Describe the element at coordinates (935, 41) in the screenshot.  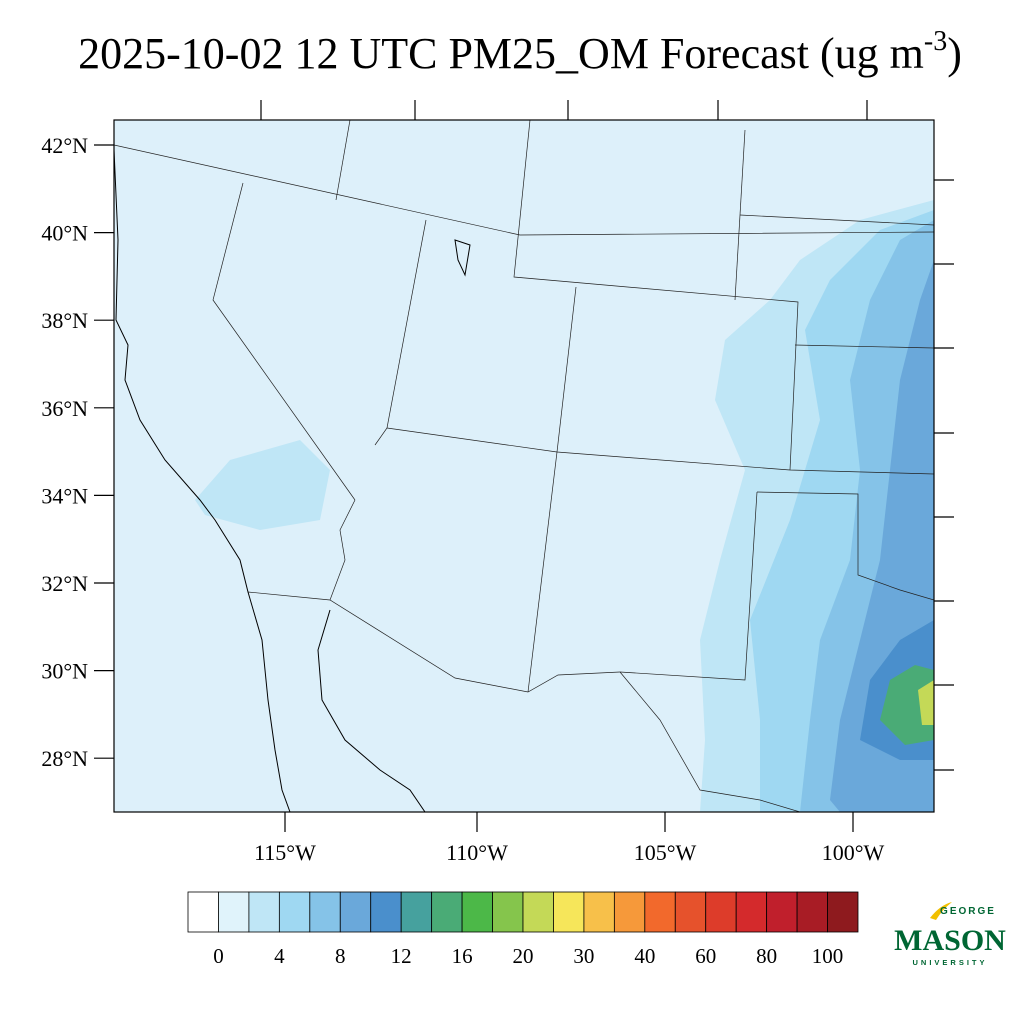
I see `title-superscript: -3` at that location.